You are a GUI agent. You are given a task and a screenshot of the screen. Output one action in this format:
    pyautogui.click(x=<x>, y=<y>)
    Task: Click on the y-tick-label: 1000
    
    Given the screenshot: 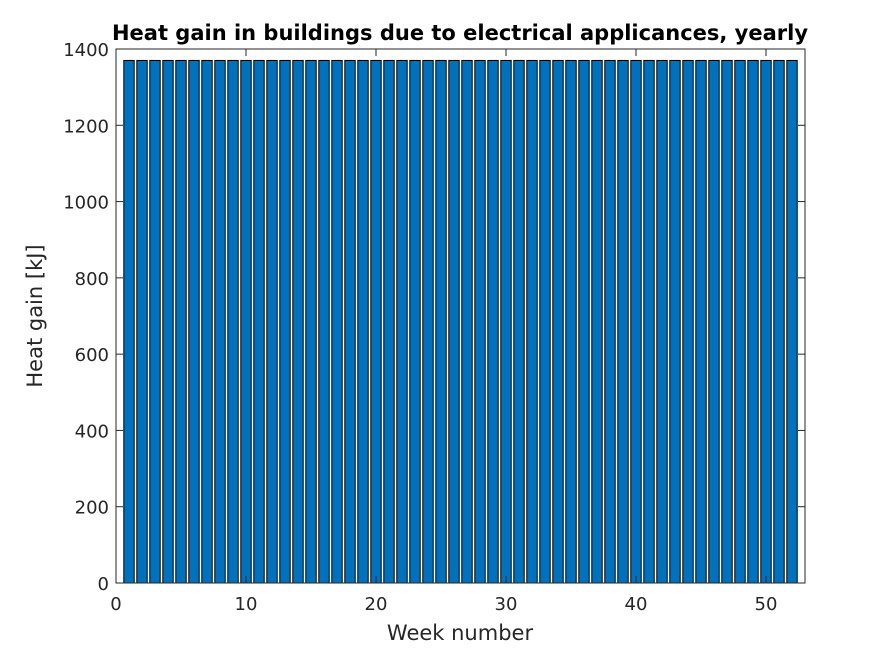 What is the action you would take?
    pyautogui.click(x=86, y=203)
    